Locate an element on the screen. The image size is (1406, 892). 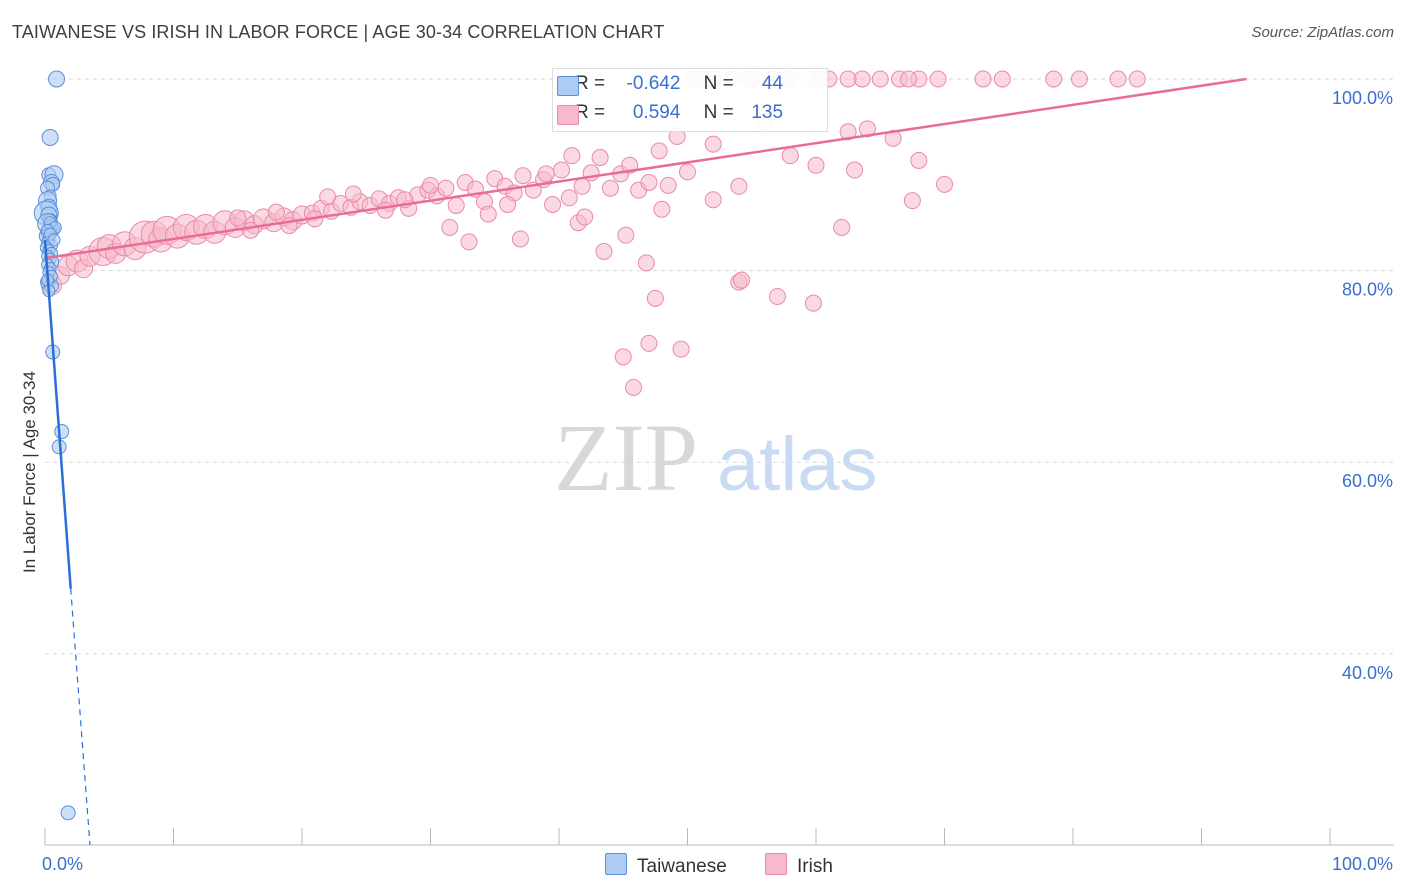
irish-swatch is located at coordinates (568, 115).